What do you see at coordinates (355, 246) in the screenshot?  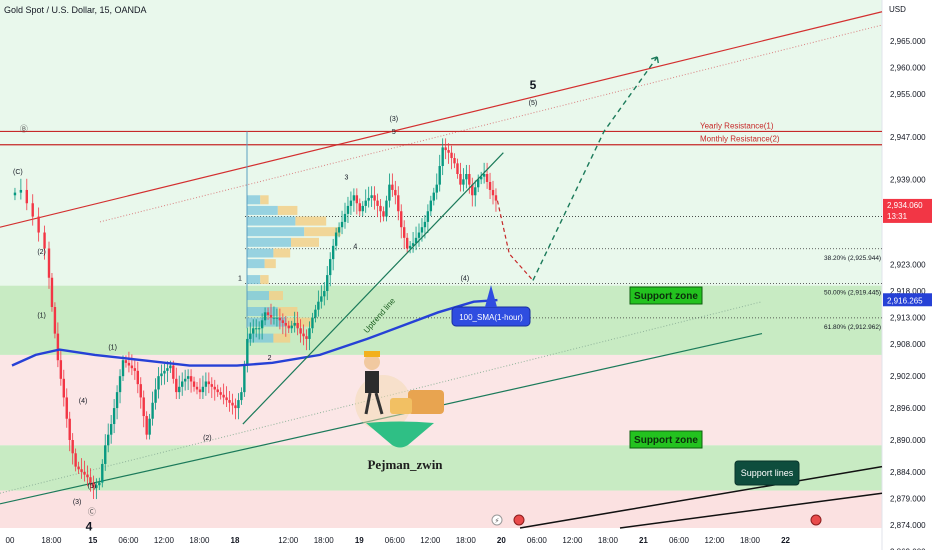 I see `wave-label: 4` at bounding box center [355, 246].